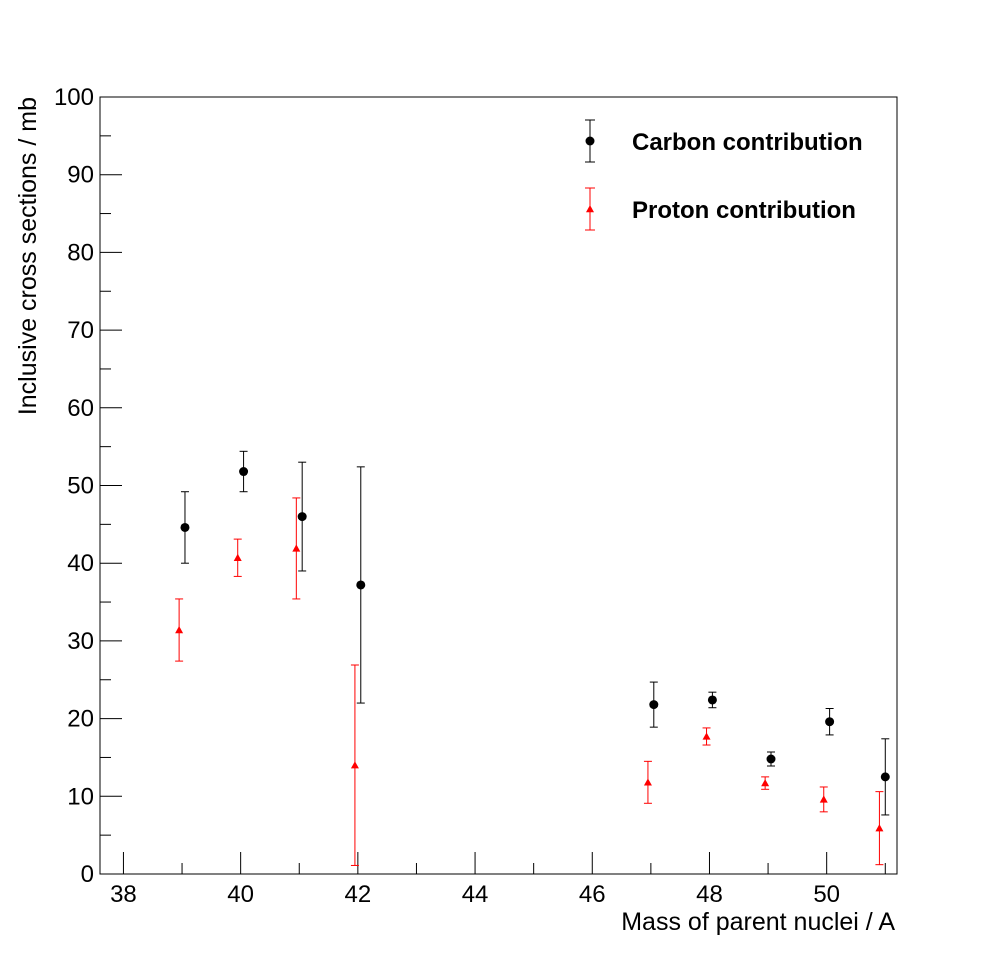  Describe the element at coordinates (80, 175) in the screenshot. I see `y-tick-label: 90` at that location.